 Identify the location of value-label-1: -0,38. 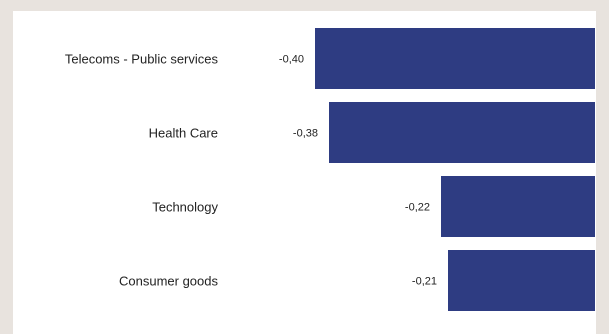
(305, 134).